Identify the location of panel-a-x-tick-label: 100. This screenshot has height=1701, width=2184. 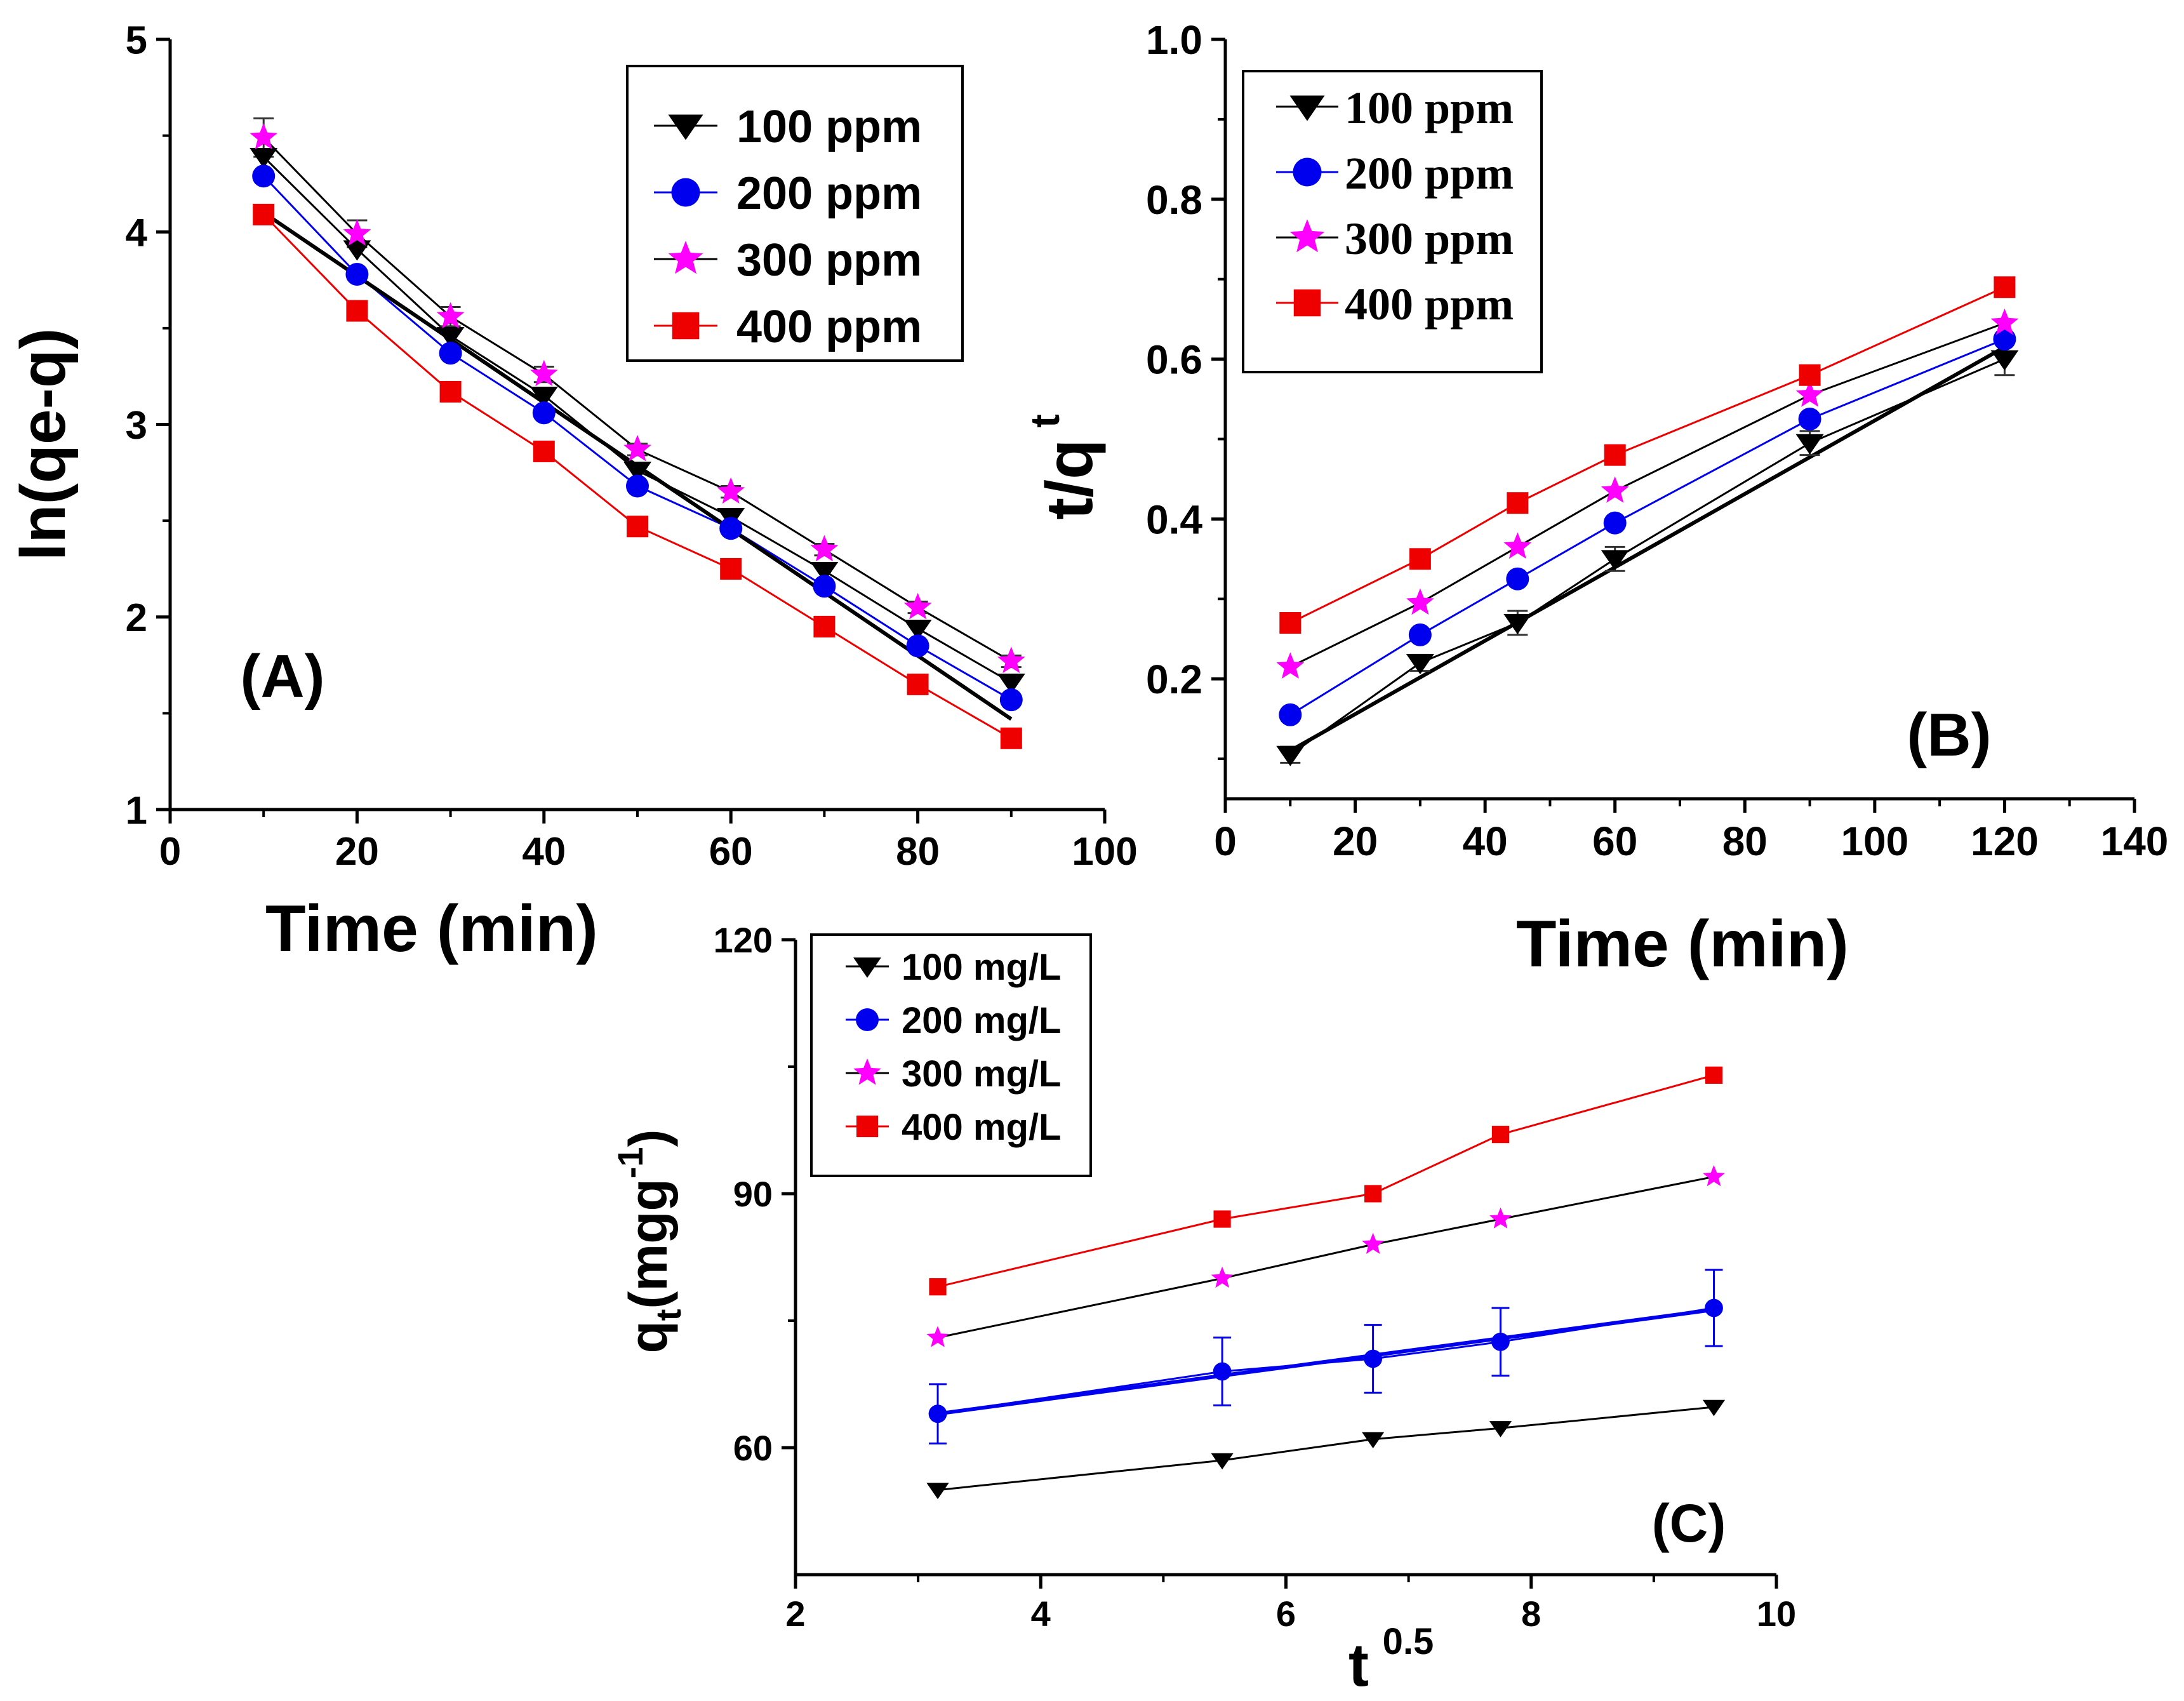
(1104, 852).